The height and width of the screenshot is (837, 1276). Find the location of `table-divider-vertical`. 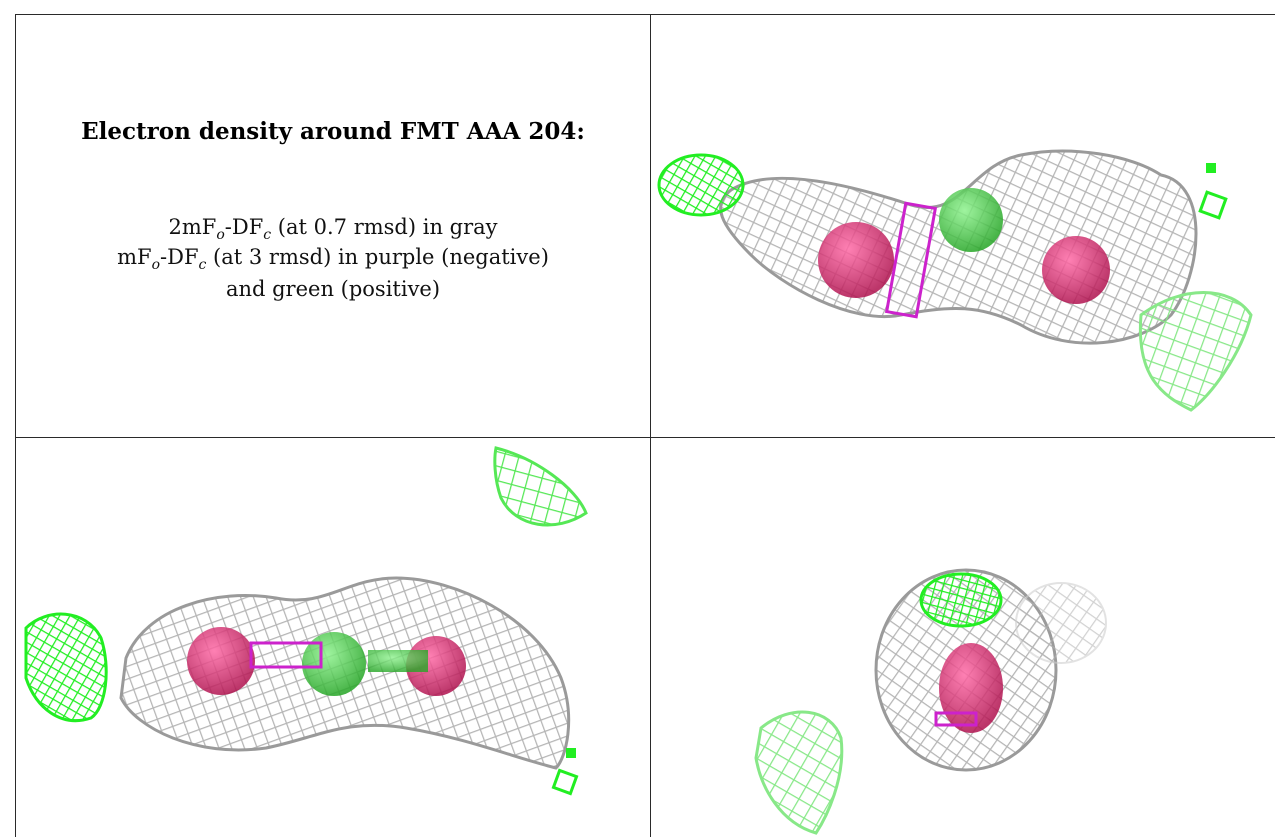

table-divider-vertical is located at coordinates (650, 425).